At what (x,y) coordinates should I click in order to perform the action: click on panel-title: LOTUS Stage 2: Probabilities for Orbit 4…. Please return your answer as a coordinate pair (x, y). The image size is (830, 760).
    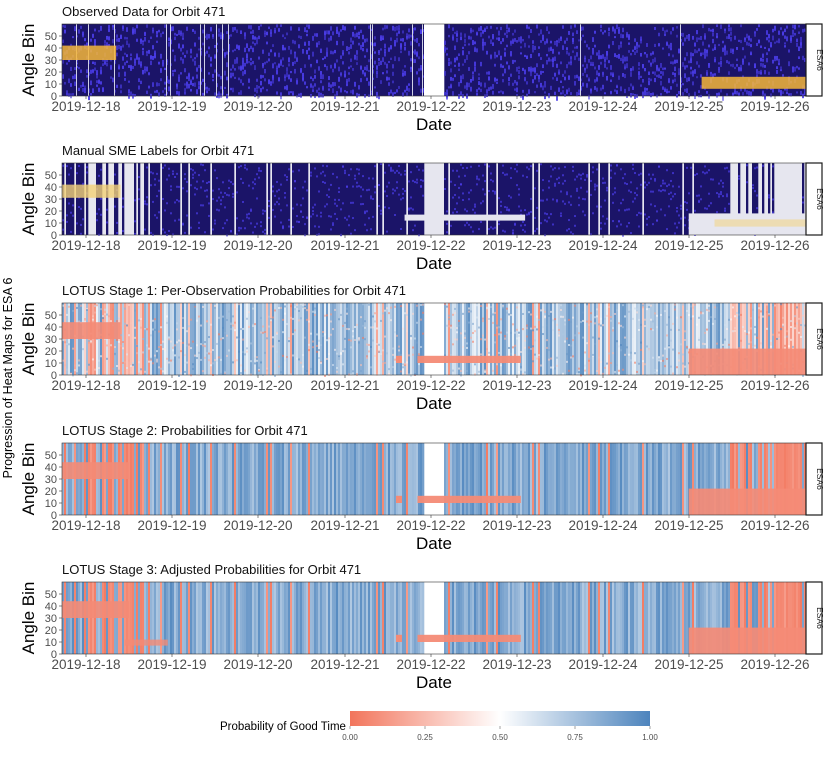
    Looking at the image, I should click on (185, 430).